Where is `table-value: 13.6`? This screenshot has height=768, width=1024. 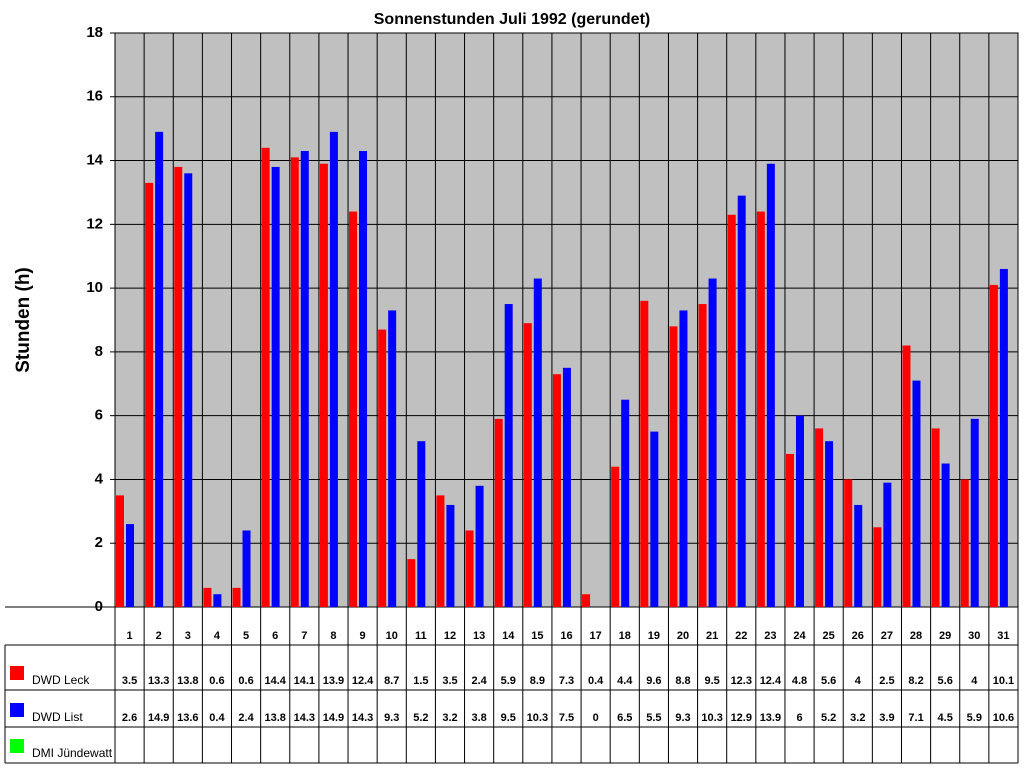
table-value: 13.6 is located at coordinates (187, 718).